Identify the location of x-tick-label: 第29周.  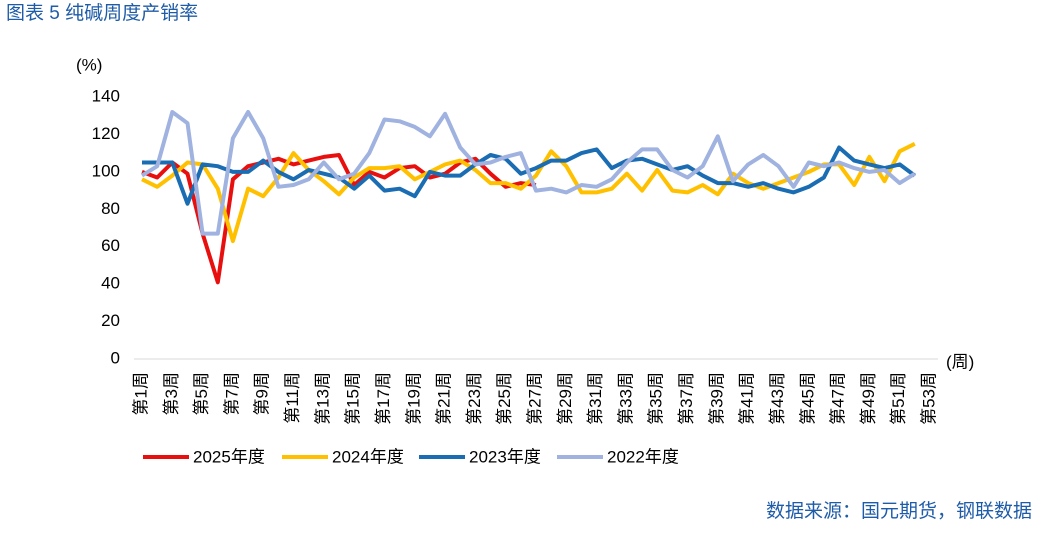
(565, 398).